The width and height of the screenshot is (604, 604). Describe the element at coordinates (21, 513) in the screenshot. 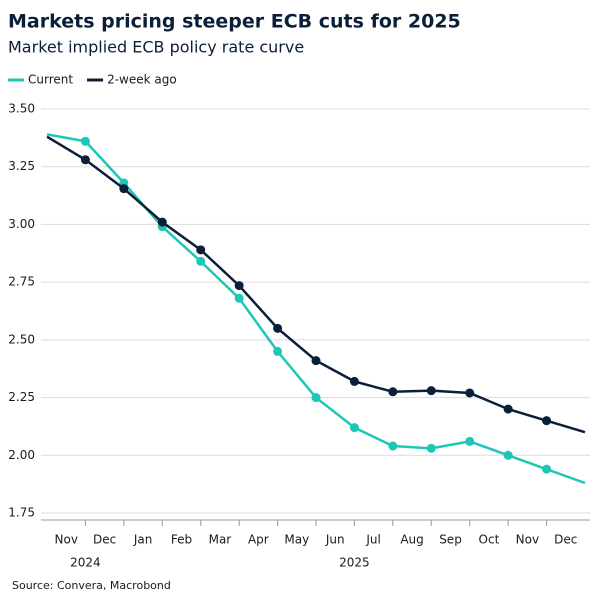

I see `y-tick-label: 1.75` at that location.